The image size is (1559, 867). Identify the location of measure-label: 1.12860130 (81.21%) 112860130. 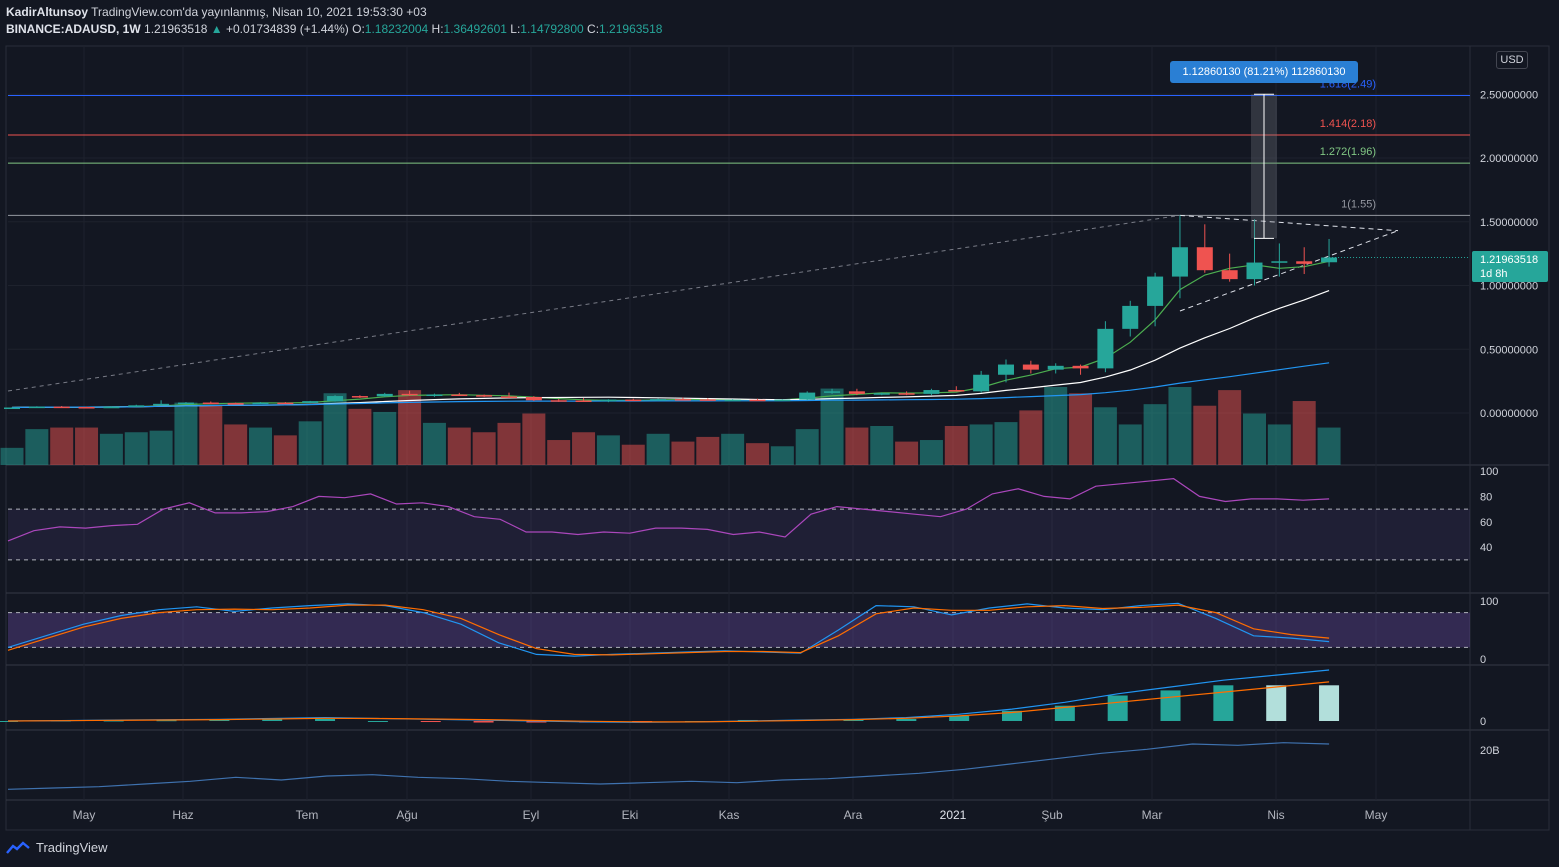
(1264, 72).